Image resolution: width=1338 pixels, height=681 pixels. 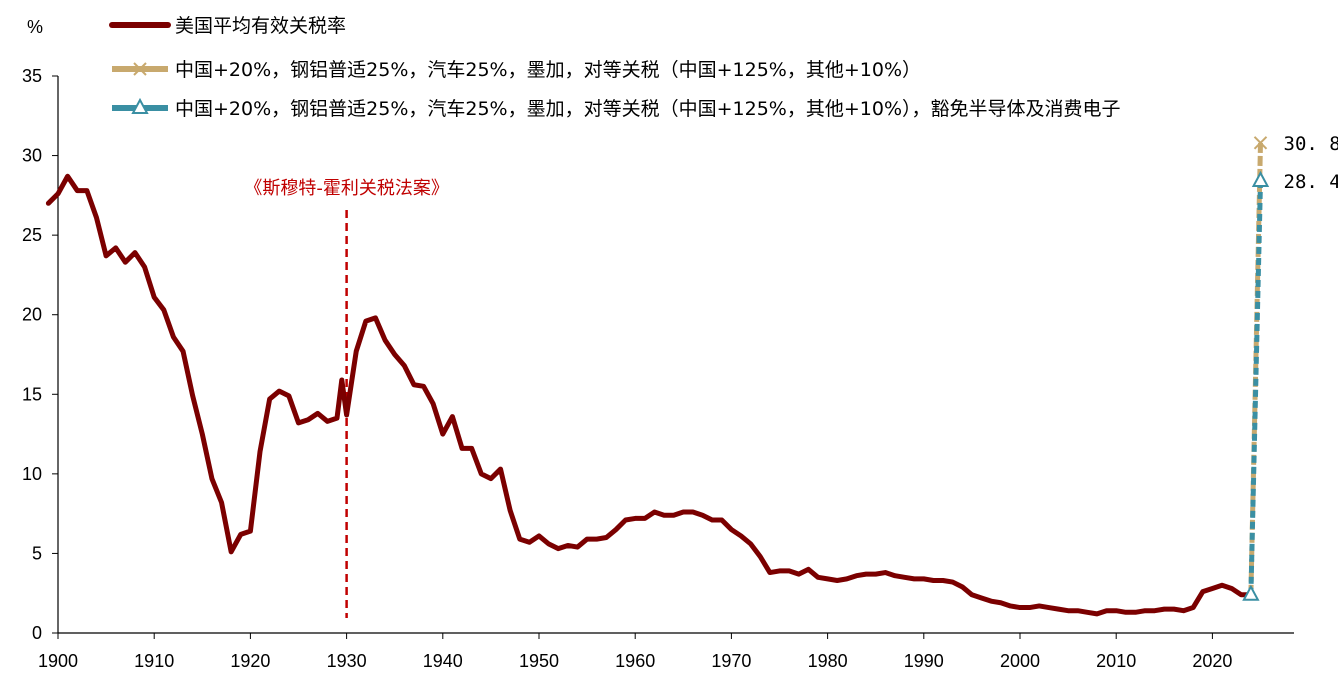 What do you see at coordinates (828, 661) in the screenshot?
I see `x-tick-label: 1980` at bounding box center [828, 661].